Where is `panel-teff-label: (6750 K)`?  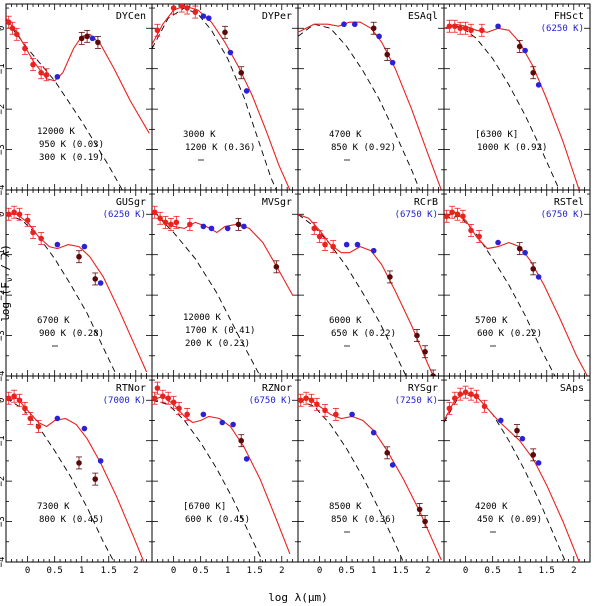 panel-teff-label: (6750 K) is located at coordinates (270, 401).